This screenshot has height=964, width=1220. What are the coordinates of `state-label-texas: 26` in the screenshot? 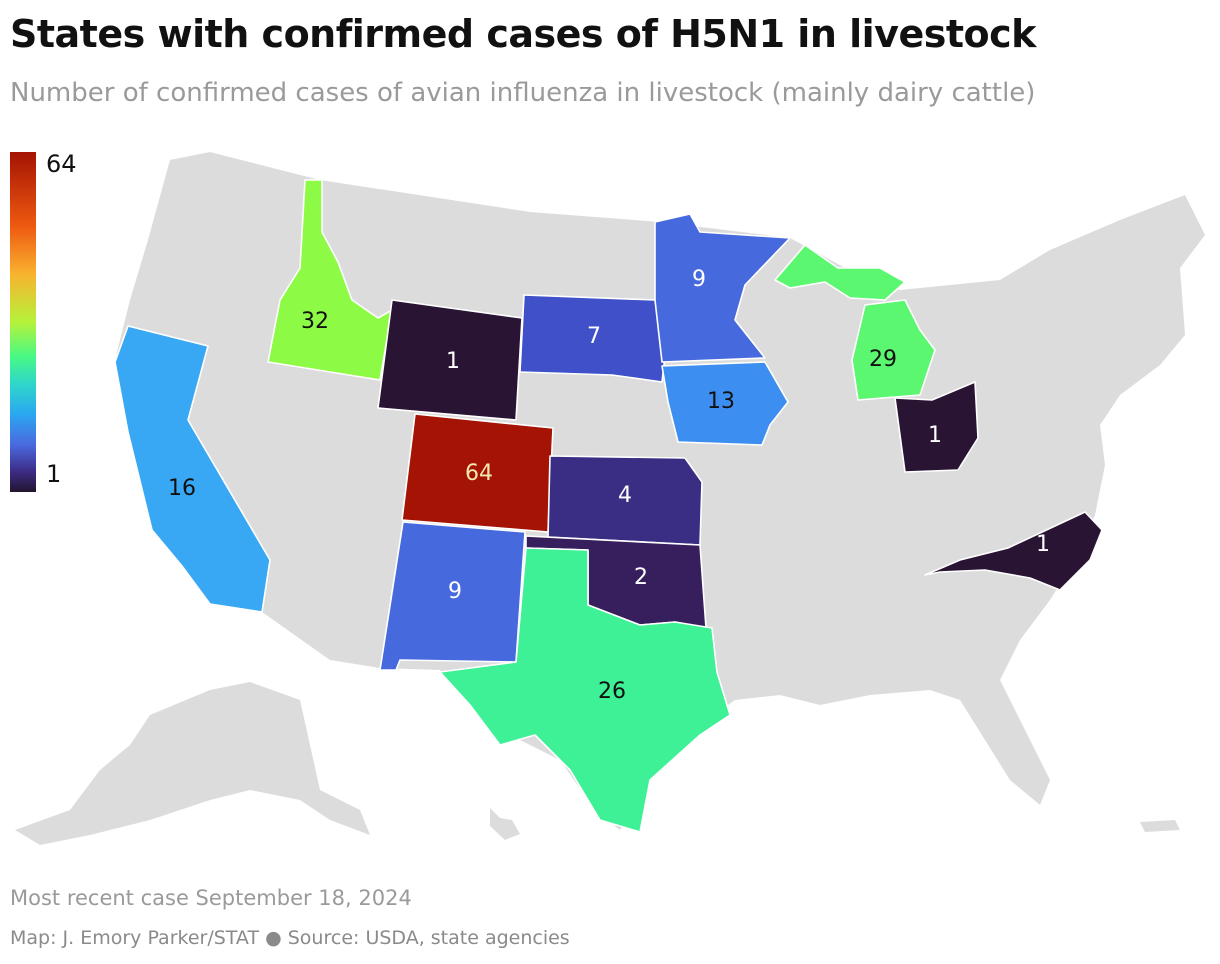 It's located at (612, 691).